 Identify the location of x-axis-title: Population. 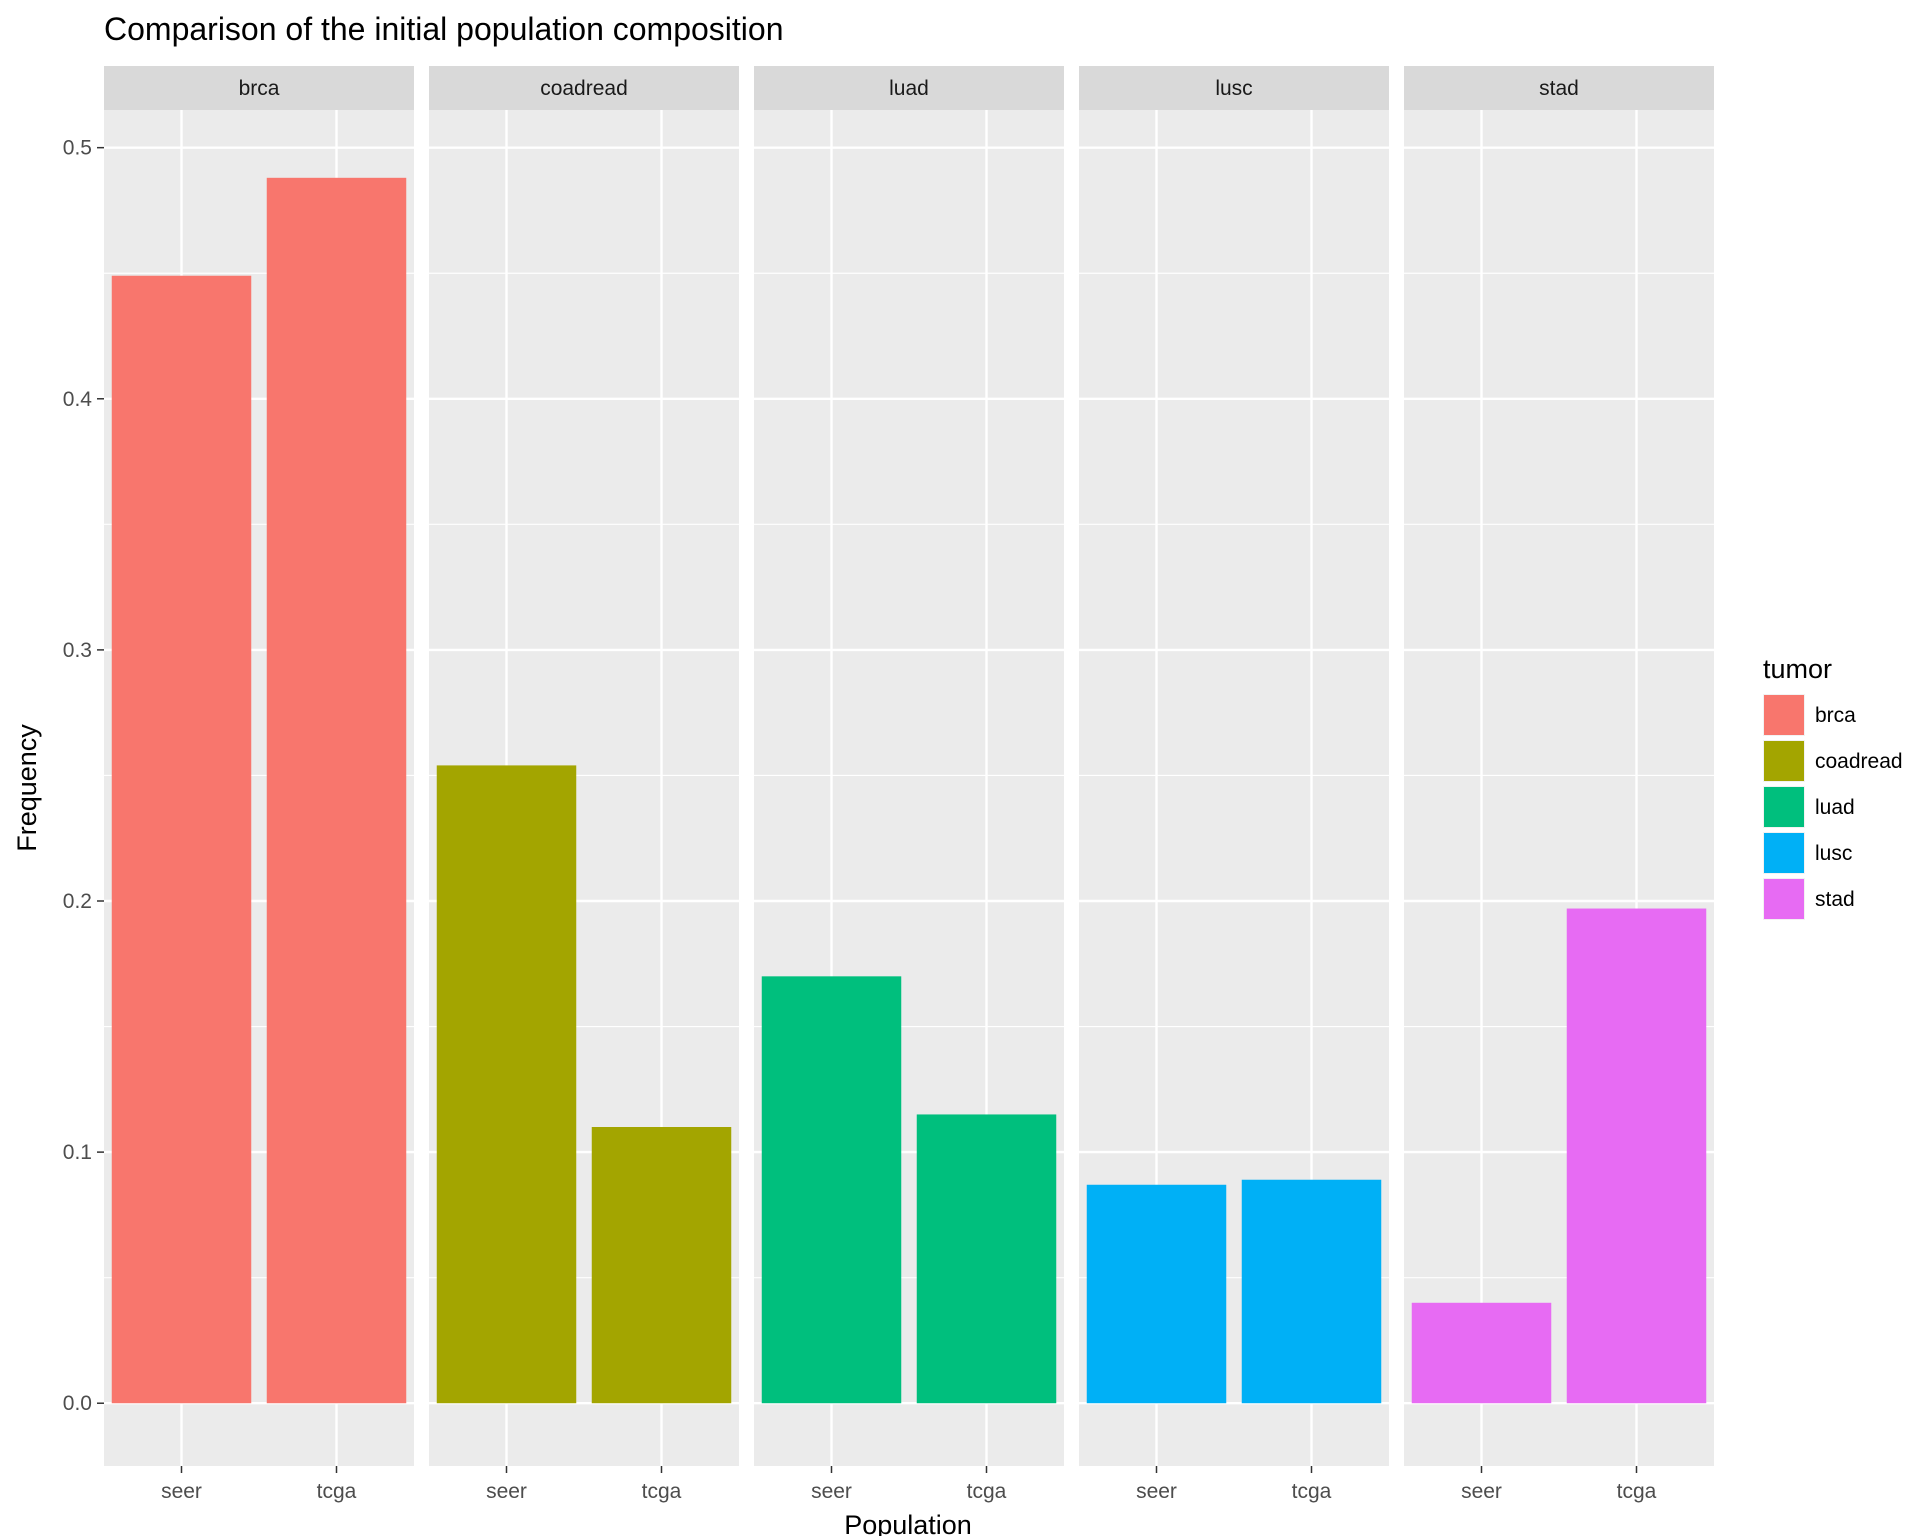
(908, 1523).